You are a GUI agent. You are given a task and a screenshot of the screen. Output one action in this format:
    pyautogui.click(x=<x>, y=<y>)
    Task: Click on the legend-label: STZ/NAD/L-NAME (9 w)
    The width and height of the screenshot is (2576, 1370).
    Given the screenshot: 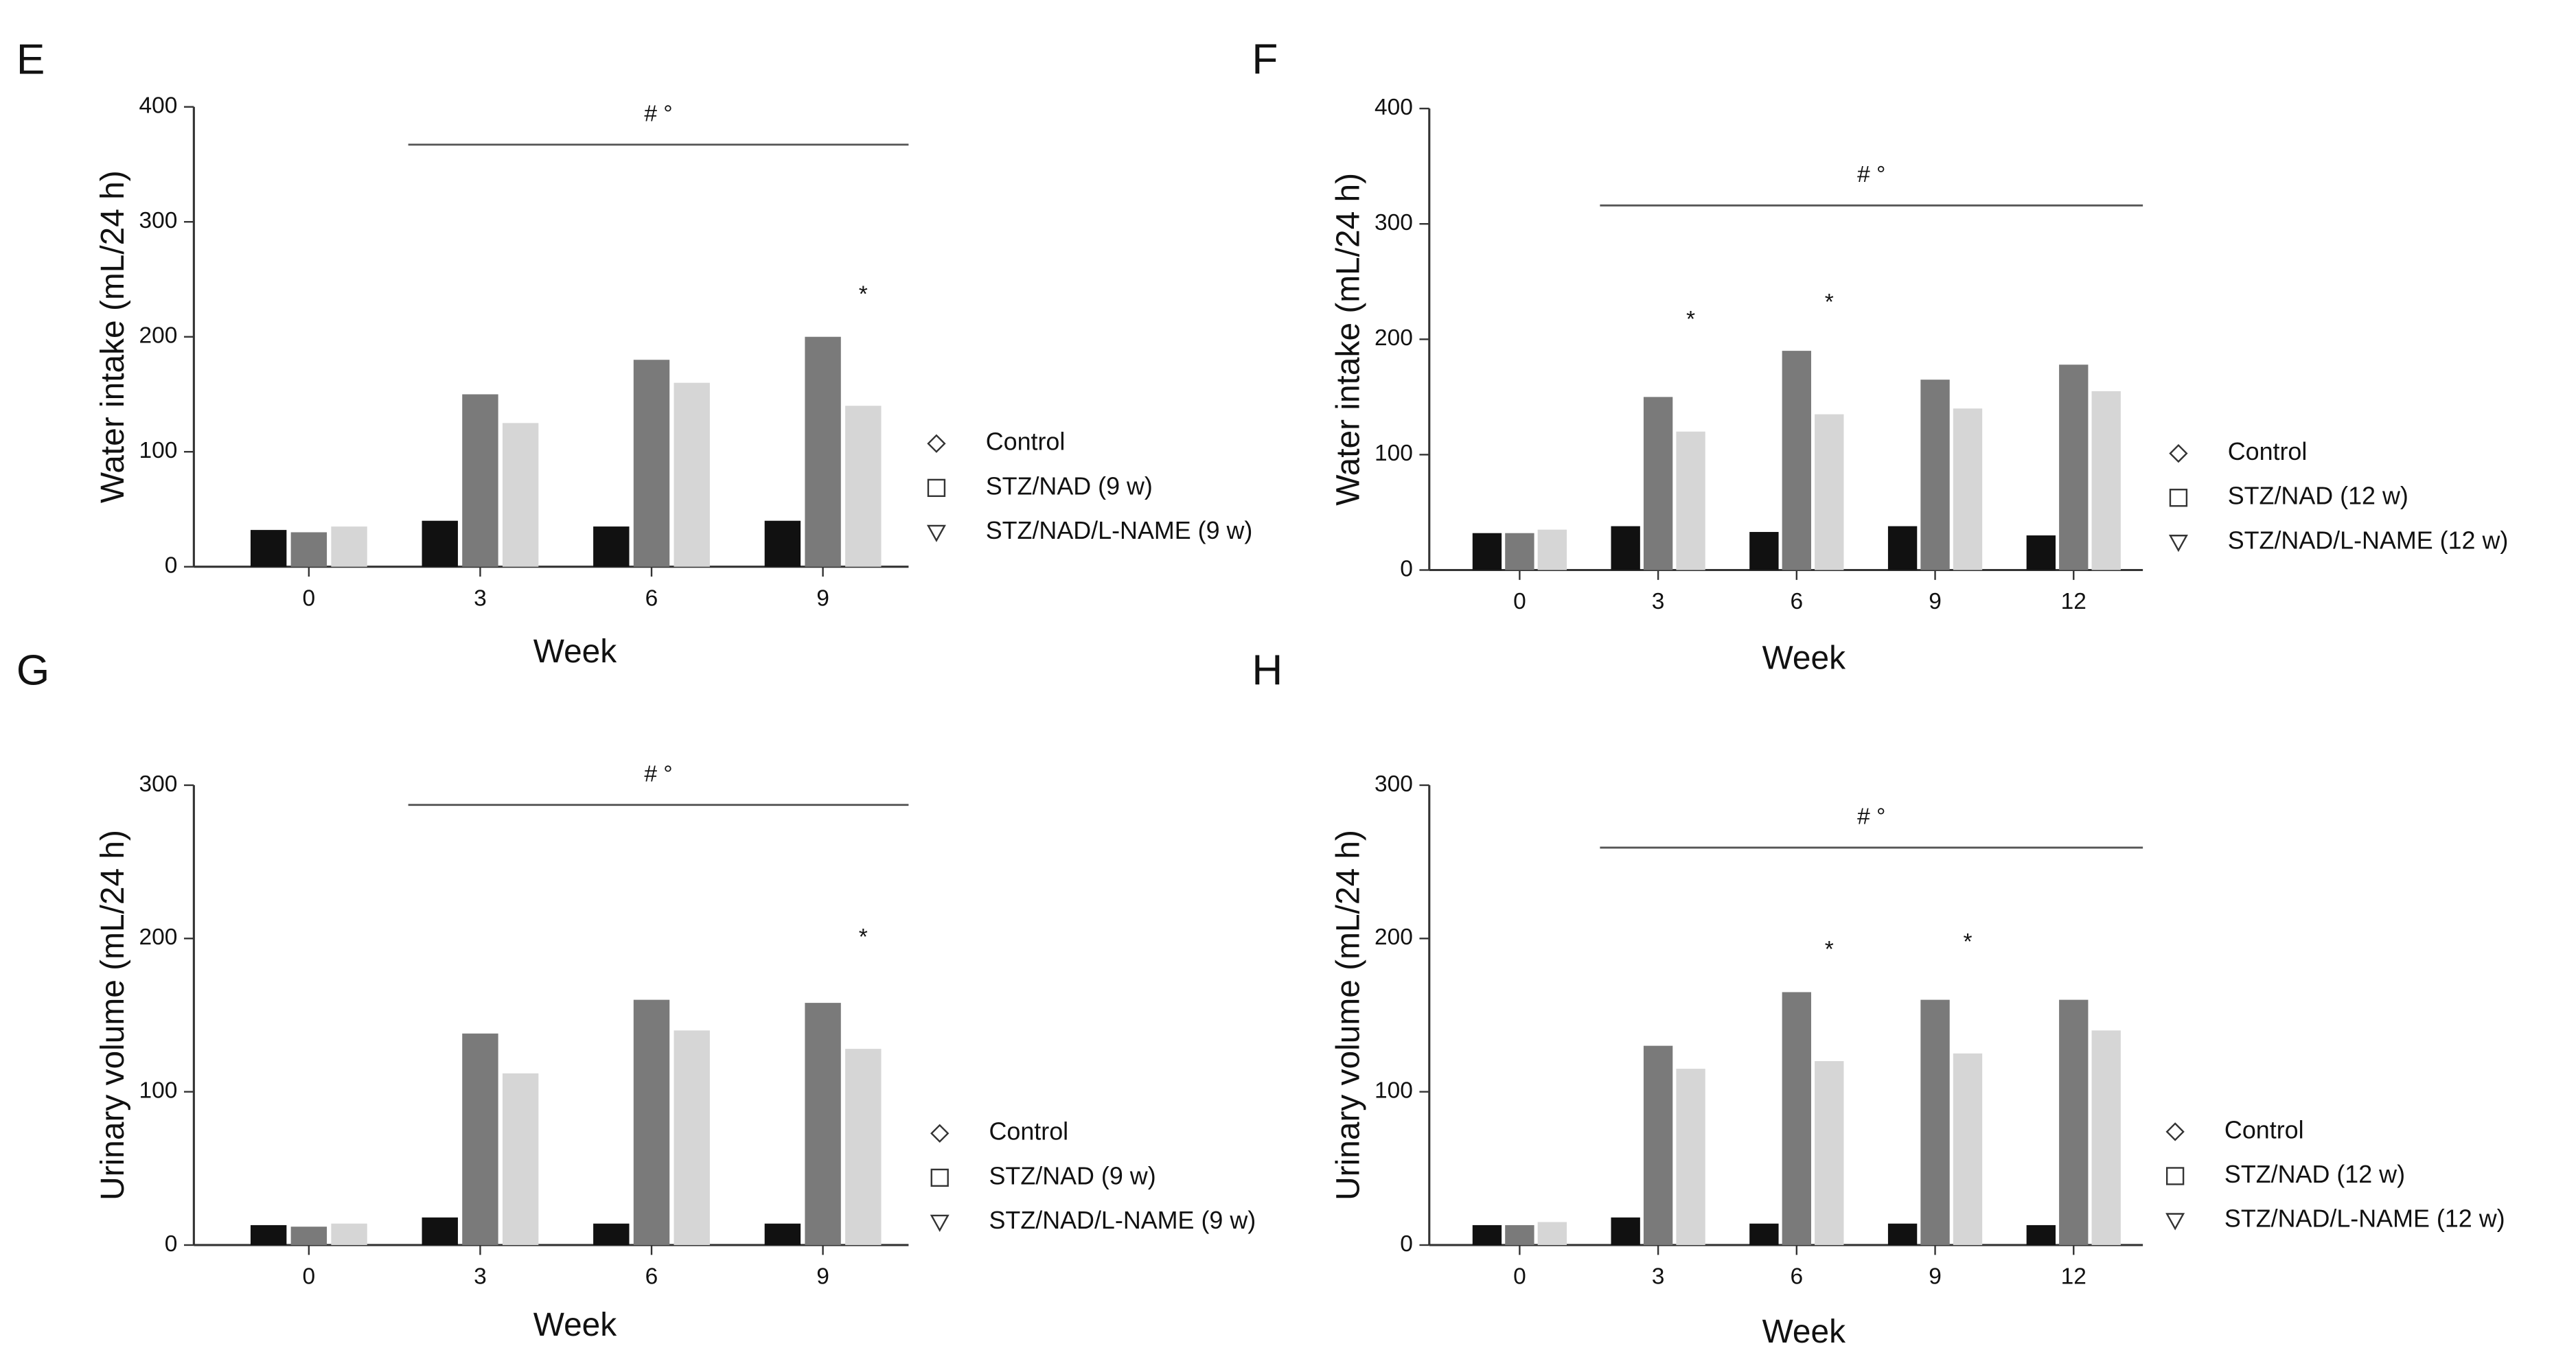 What is the action you would take?
    pyautogui.click(x=1119, y=530)
    